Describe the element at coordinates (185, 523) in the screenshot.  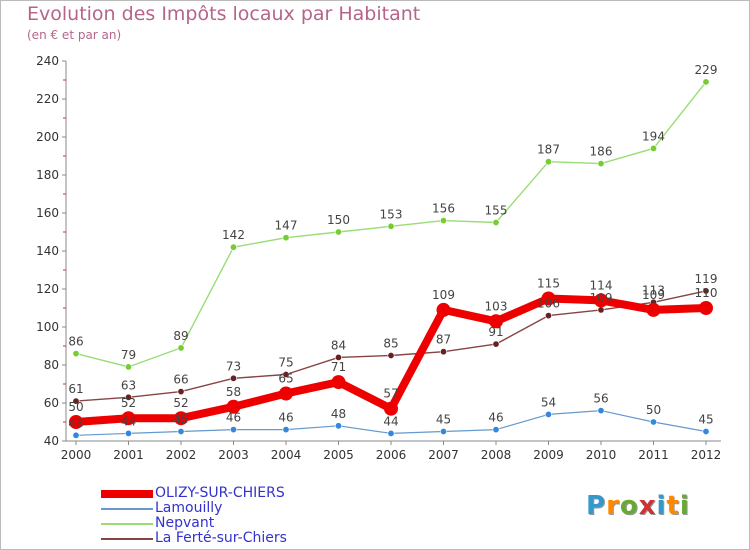
I see `legend-label: Nepvant` at that location.